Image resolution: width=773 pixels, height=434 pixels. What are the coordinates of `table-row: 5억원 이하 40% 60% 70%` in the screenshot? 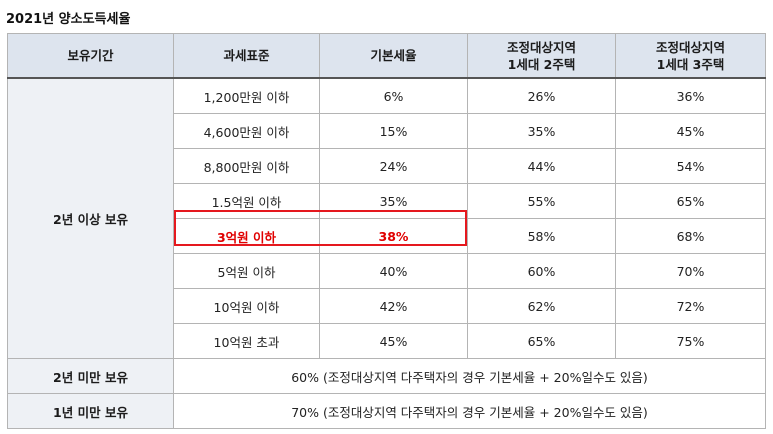 It's located at (387, 271).